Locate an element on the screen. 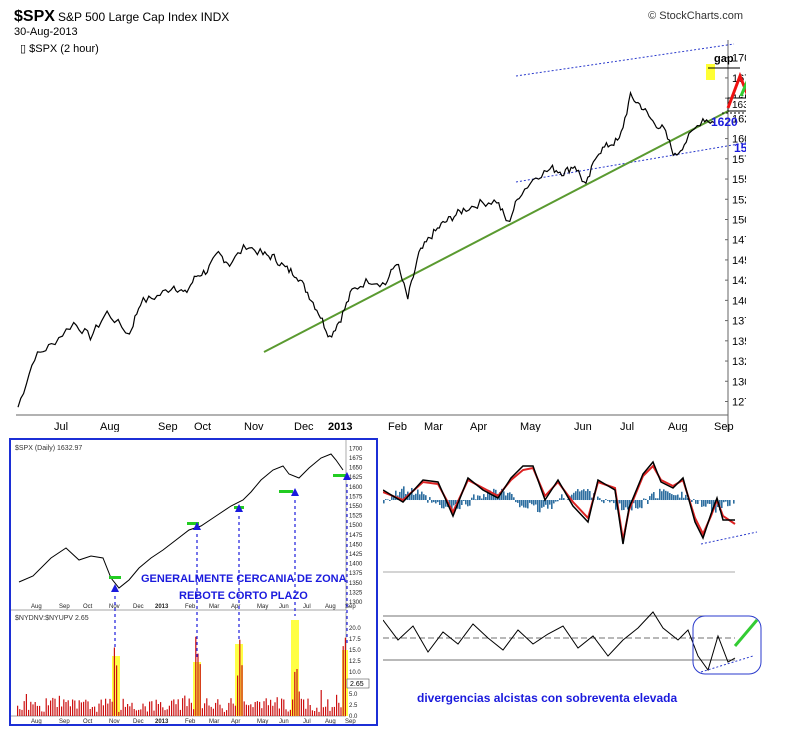 This screenshot has width=795, height=731. volume-x-tick: May is located at coordinates (262, 721).